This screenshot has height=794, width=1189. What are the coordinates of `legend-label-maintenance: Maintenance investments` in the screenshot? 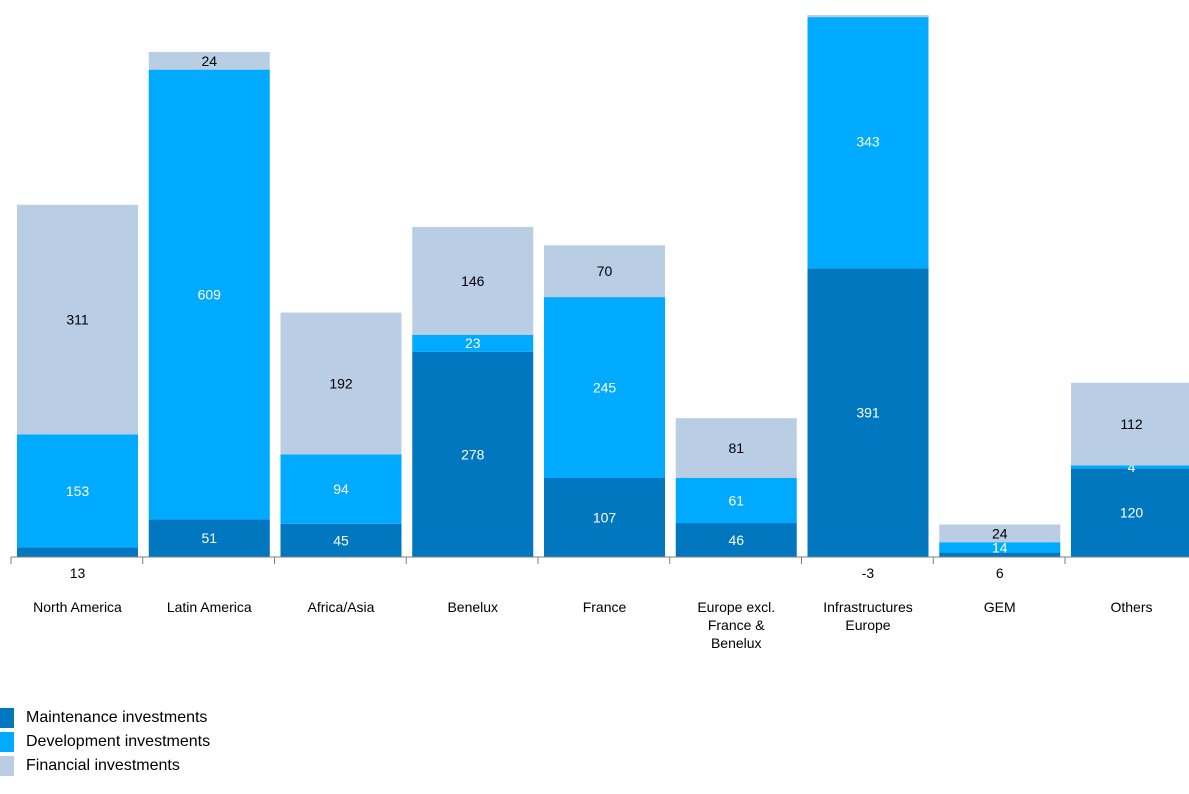 It's located at (117, 717).